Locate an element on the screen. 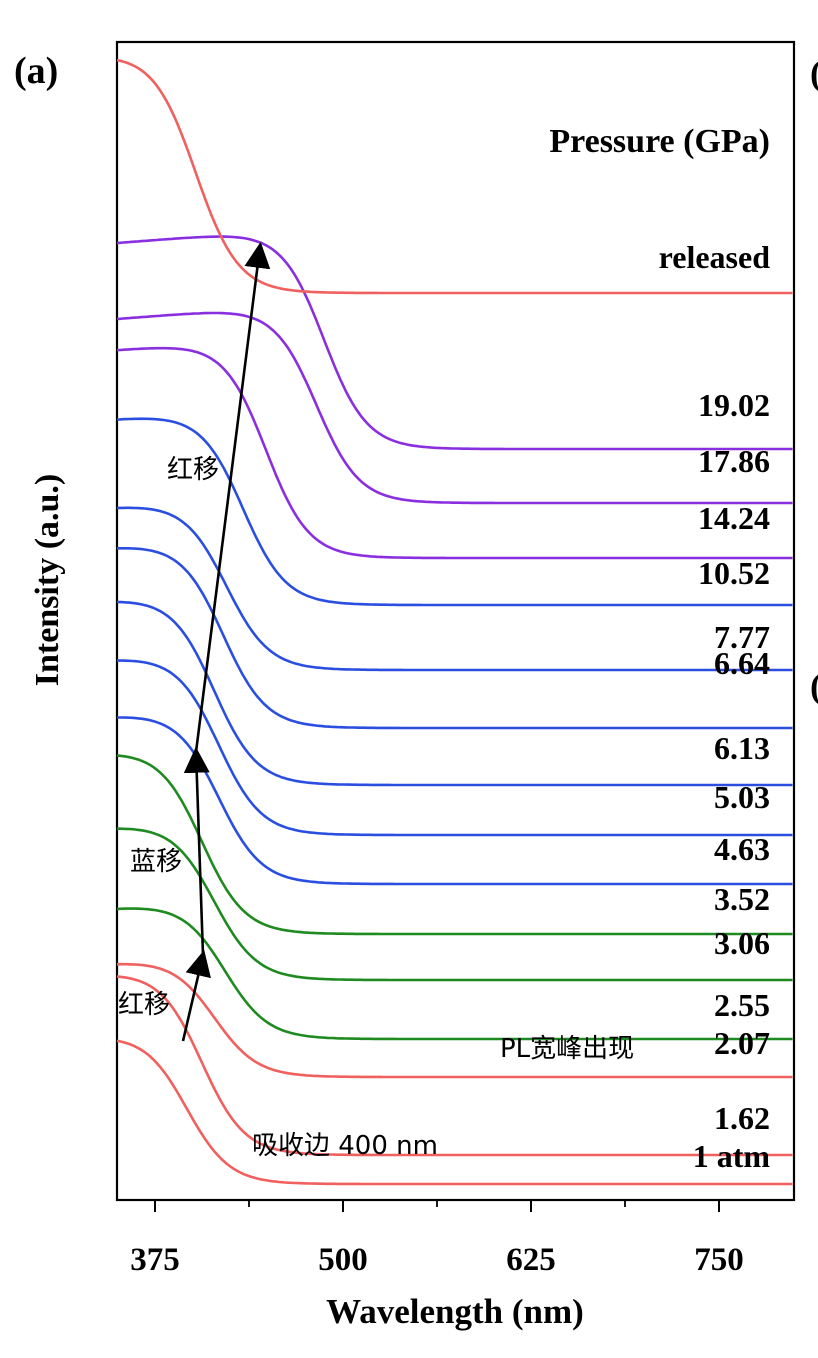  x-tick-label-625: 625 is located at coordinates (531, 1260).